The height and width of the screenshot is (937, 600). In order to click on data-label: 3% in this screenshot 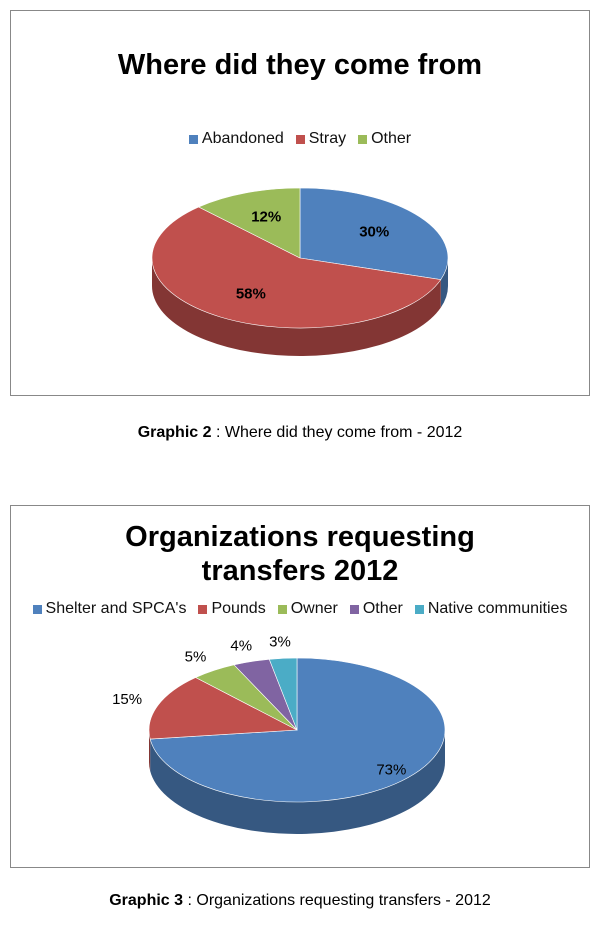, I will do `click(280, 642)`.